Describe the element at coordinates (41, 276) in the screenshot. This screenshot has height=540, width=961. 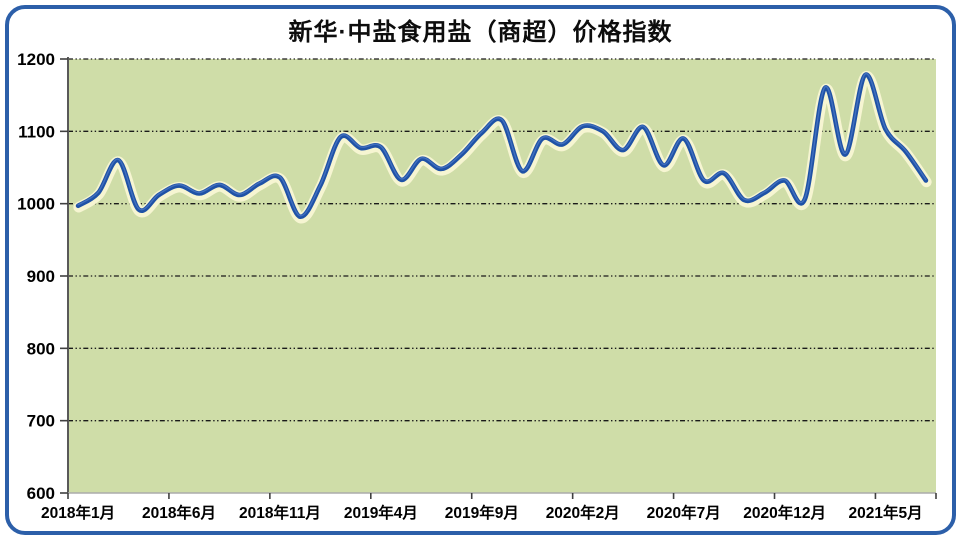
I see `y-tick-label: 900` at that location.